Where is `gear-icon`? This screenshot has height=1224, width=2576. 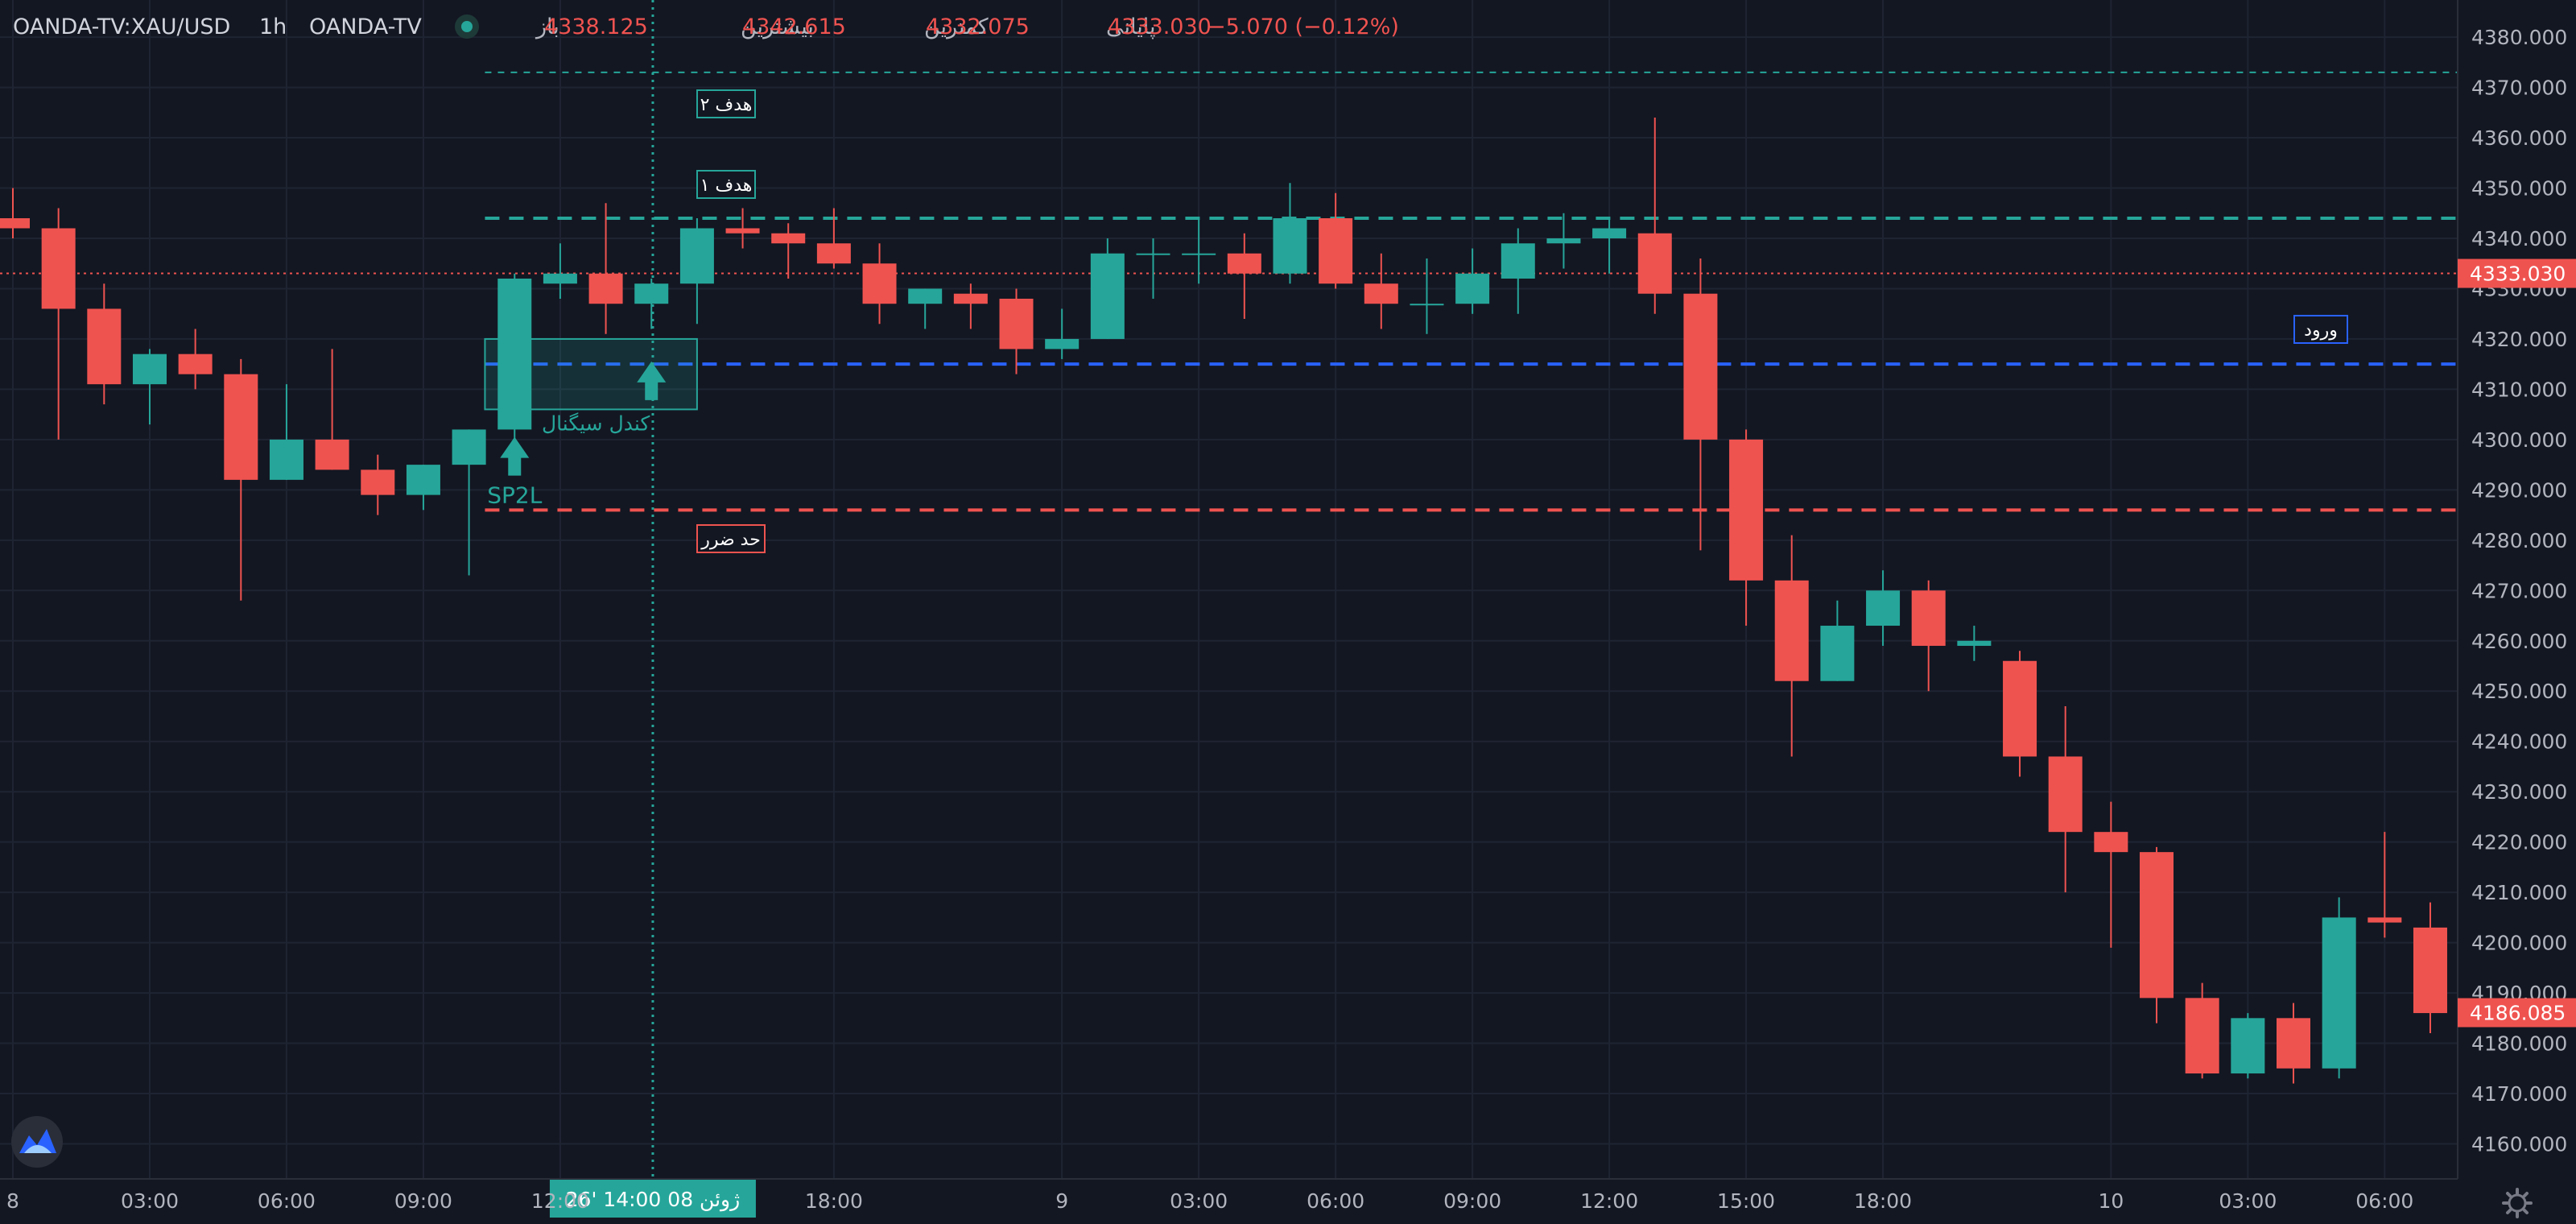
gear-icon is located at coordinates (2517, 1203).